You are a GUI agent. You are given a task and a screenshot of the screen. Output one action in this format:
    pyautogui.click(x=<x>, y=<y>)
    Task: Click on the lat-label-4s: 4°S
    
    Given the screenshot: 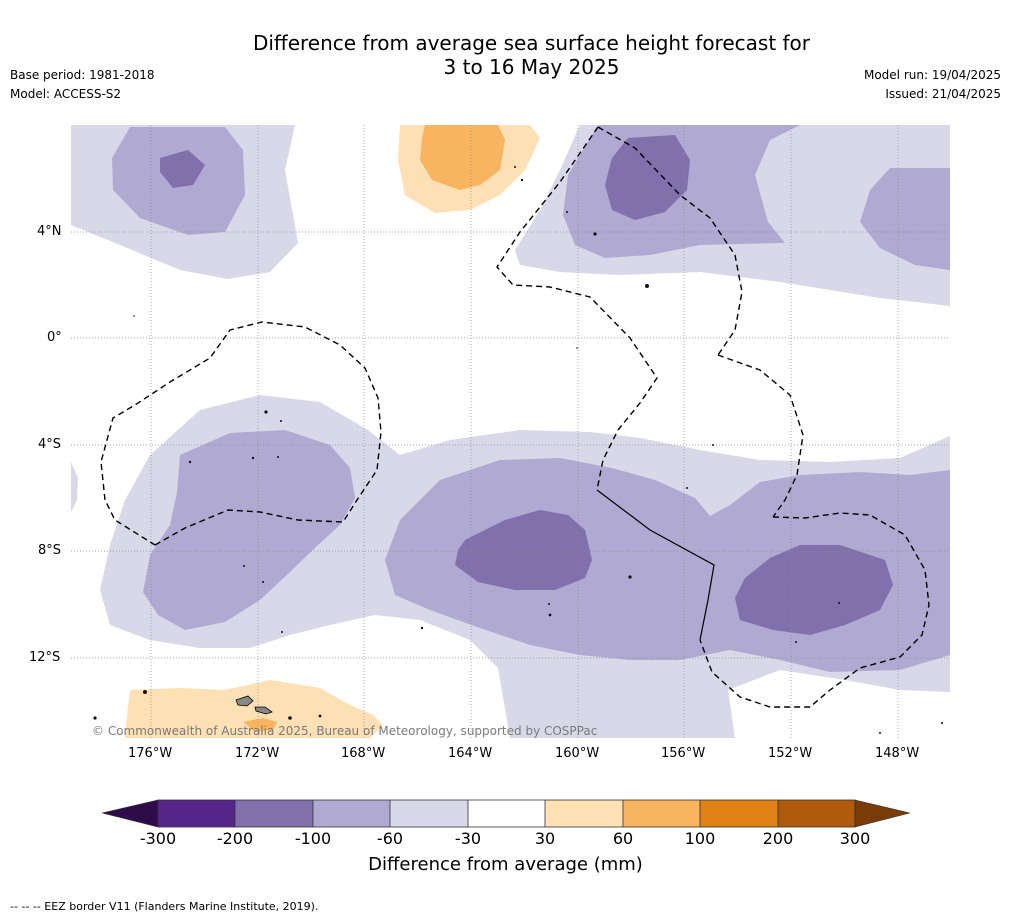 What is the action you would take?
    pyautogui.click(x=50, y=444)
    